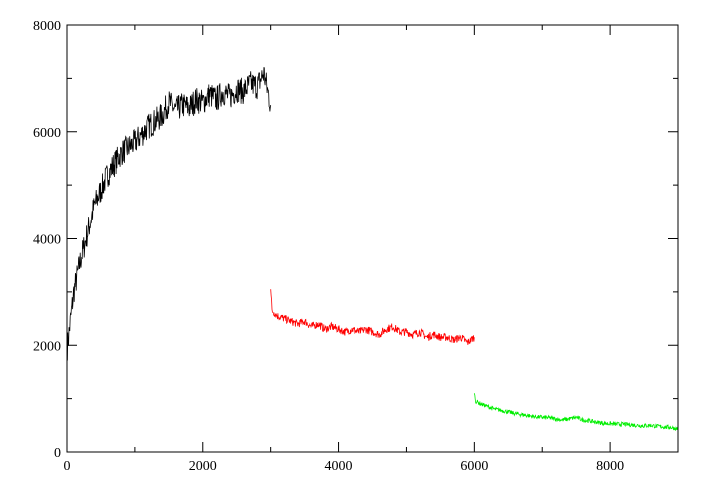  I want to click on y-tick-label: 4000, so click(47, 240).